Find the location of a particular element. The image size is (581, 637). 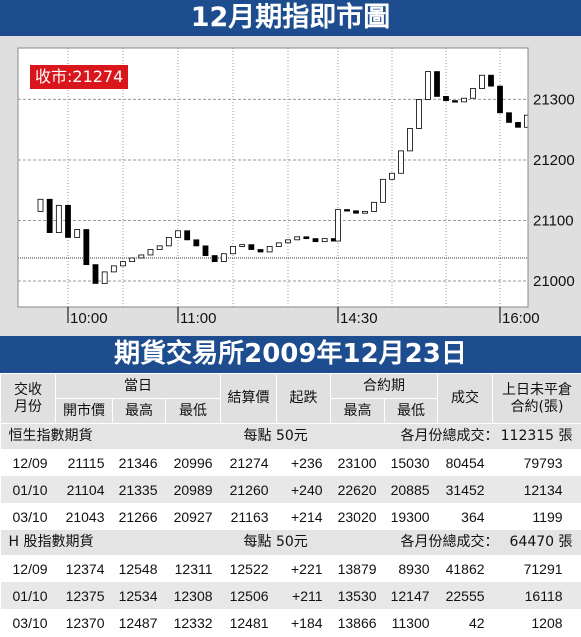

group-point-value: 每點 50元 is located at coordinates (275, 542).